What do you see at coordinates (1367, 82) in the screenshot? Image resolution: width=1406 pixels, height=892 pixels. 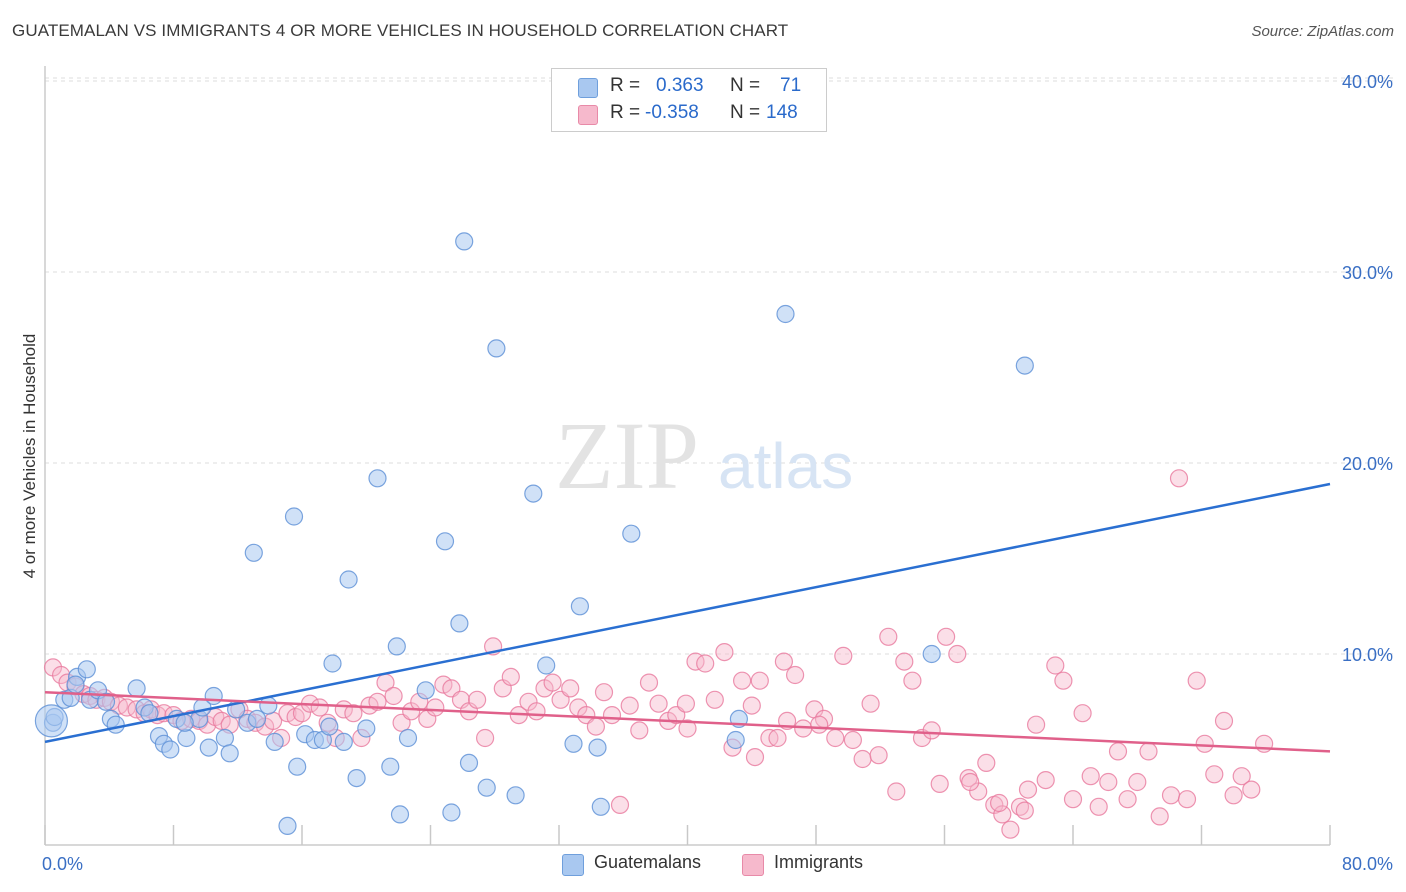 I see `y-tick-label: 40.0%` at bounding box center [1367, 82].